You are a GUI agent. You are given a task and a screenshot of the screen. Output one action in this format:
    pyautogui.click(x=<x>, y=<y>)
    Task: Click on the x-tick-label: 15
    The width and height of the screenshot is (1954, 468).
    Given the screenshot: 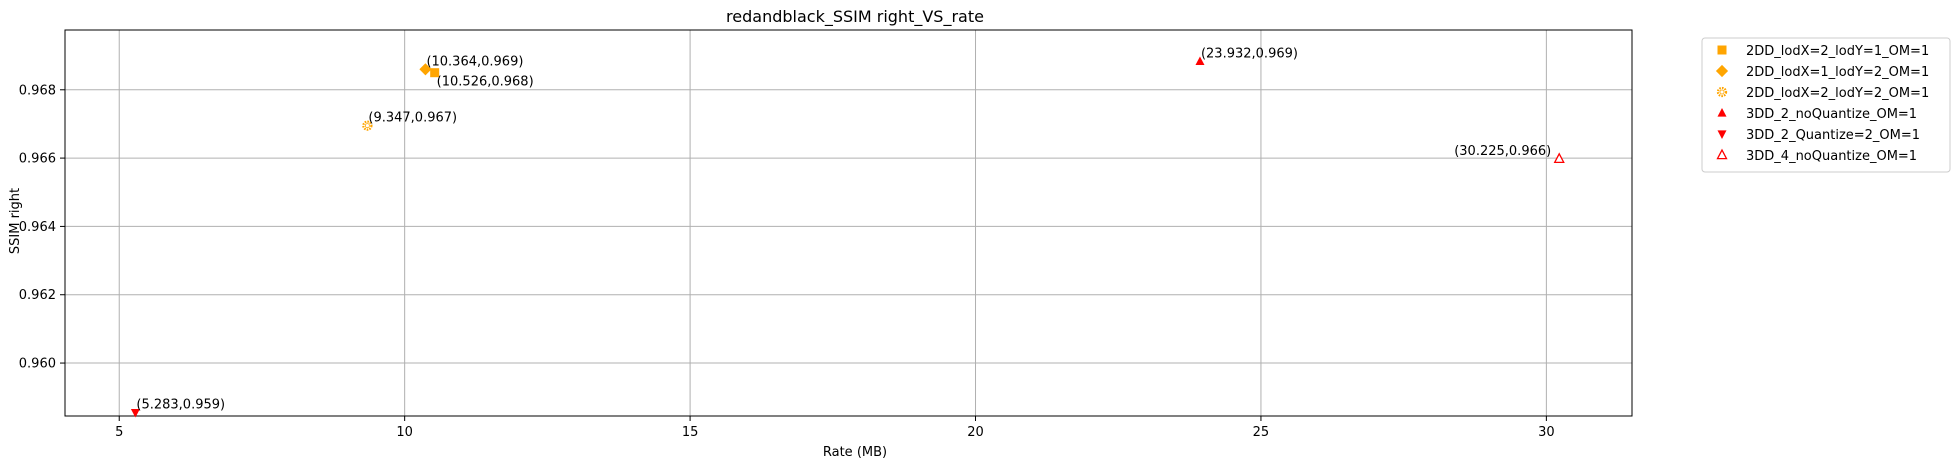 What is the action you would take?
    pyautogui.click(x=690, y=432)
    